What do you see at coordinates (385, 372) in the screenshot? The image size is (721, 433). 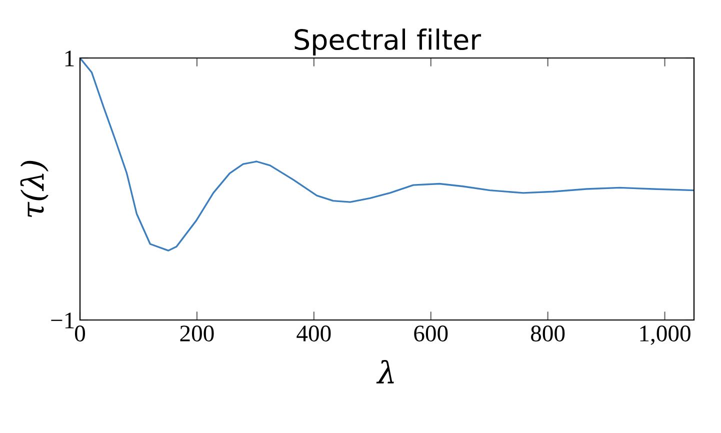 I see `x-axis-title: λ` at bounding box center [385, 372].